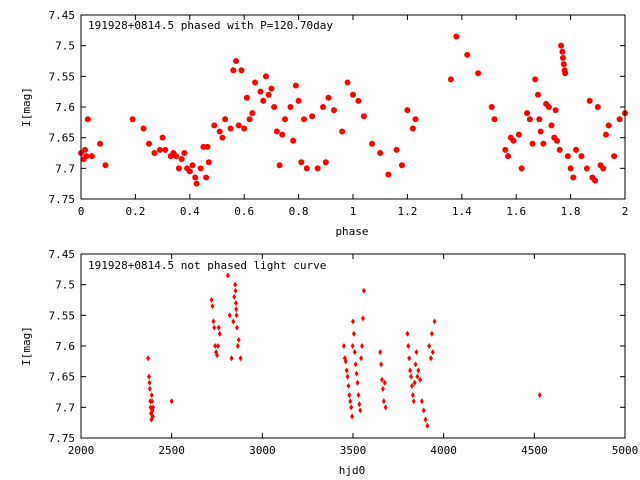 The image size is (640, 480). I want to click on unphased-y-tick-label: 7.5, so click(65, 285).